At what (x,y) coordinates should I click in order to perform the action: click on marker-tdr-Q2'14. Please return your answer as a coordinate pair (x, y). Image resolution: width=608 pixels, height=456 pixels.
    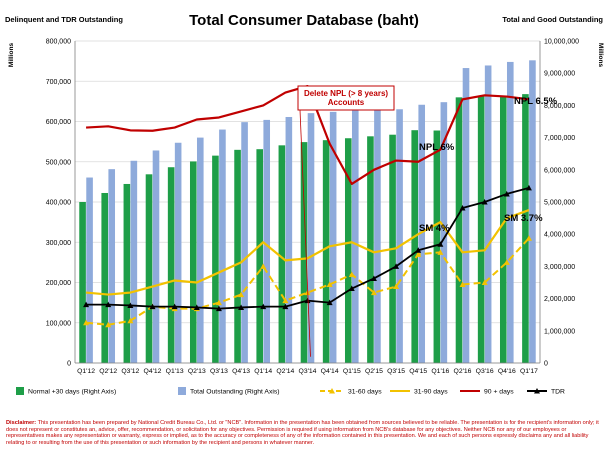
    Looking at the image, I should click on (285, 306).